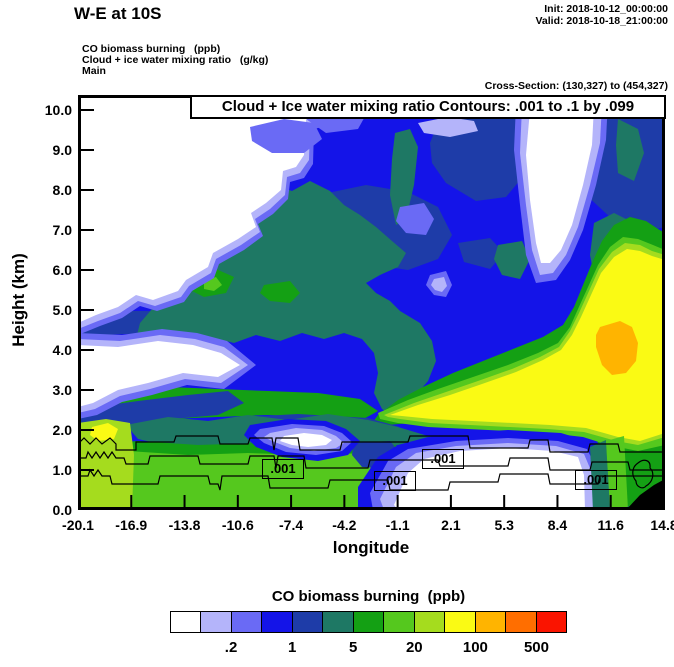  I want to click on y-tick-label: 0.0, so click(62, 510).